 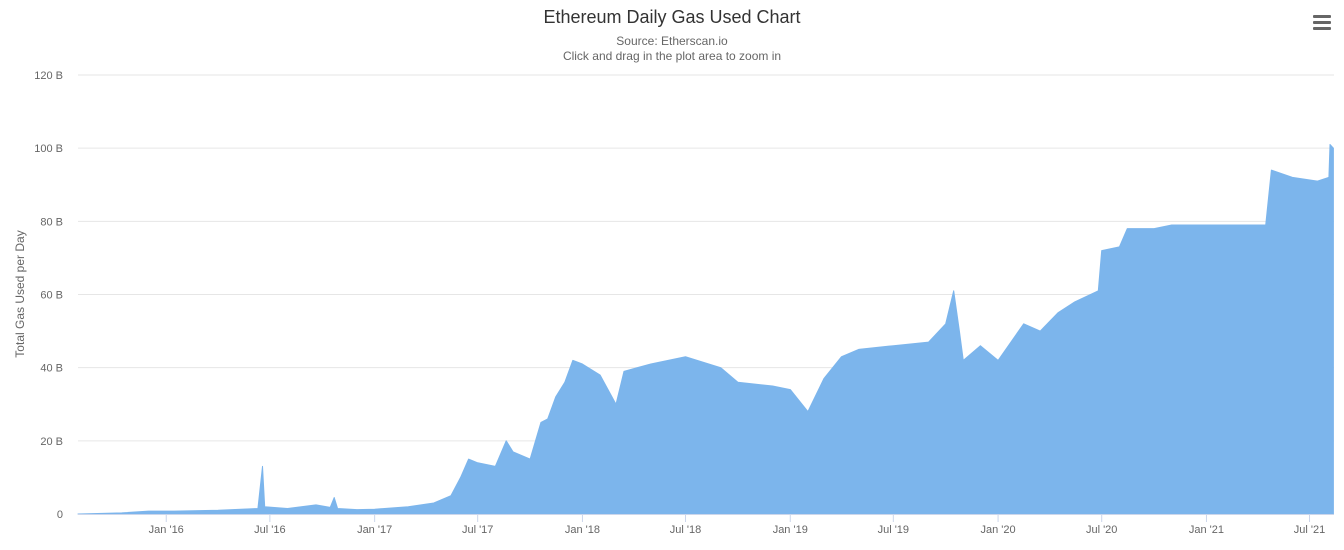 I want to click on x-tick-label: Jan '19, so click(x=790, y=530).